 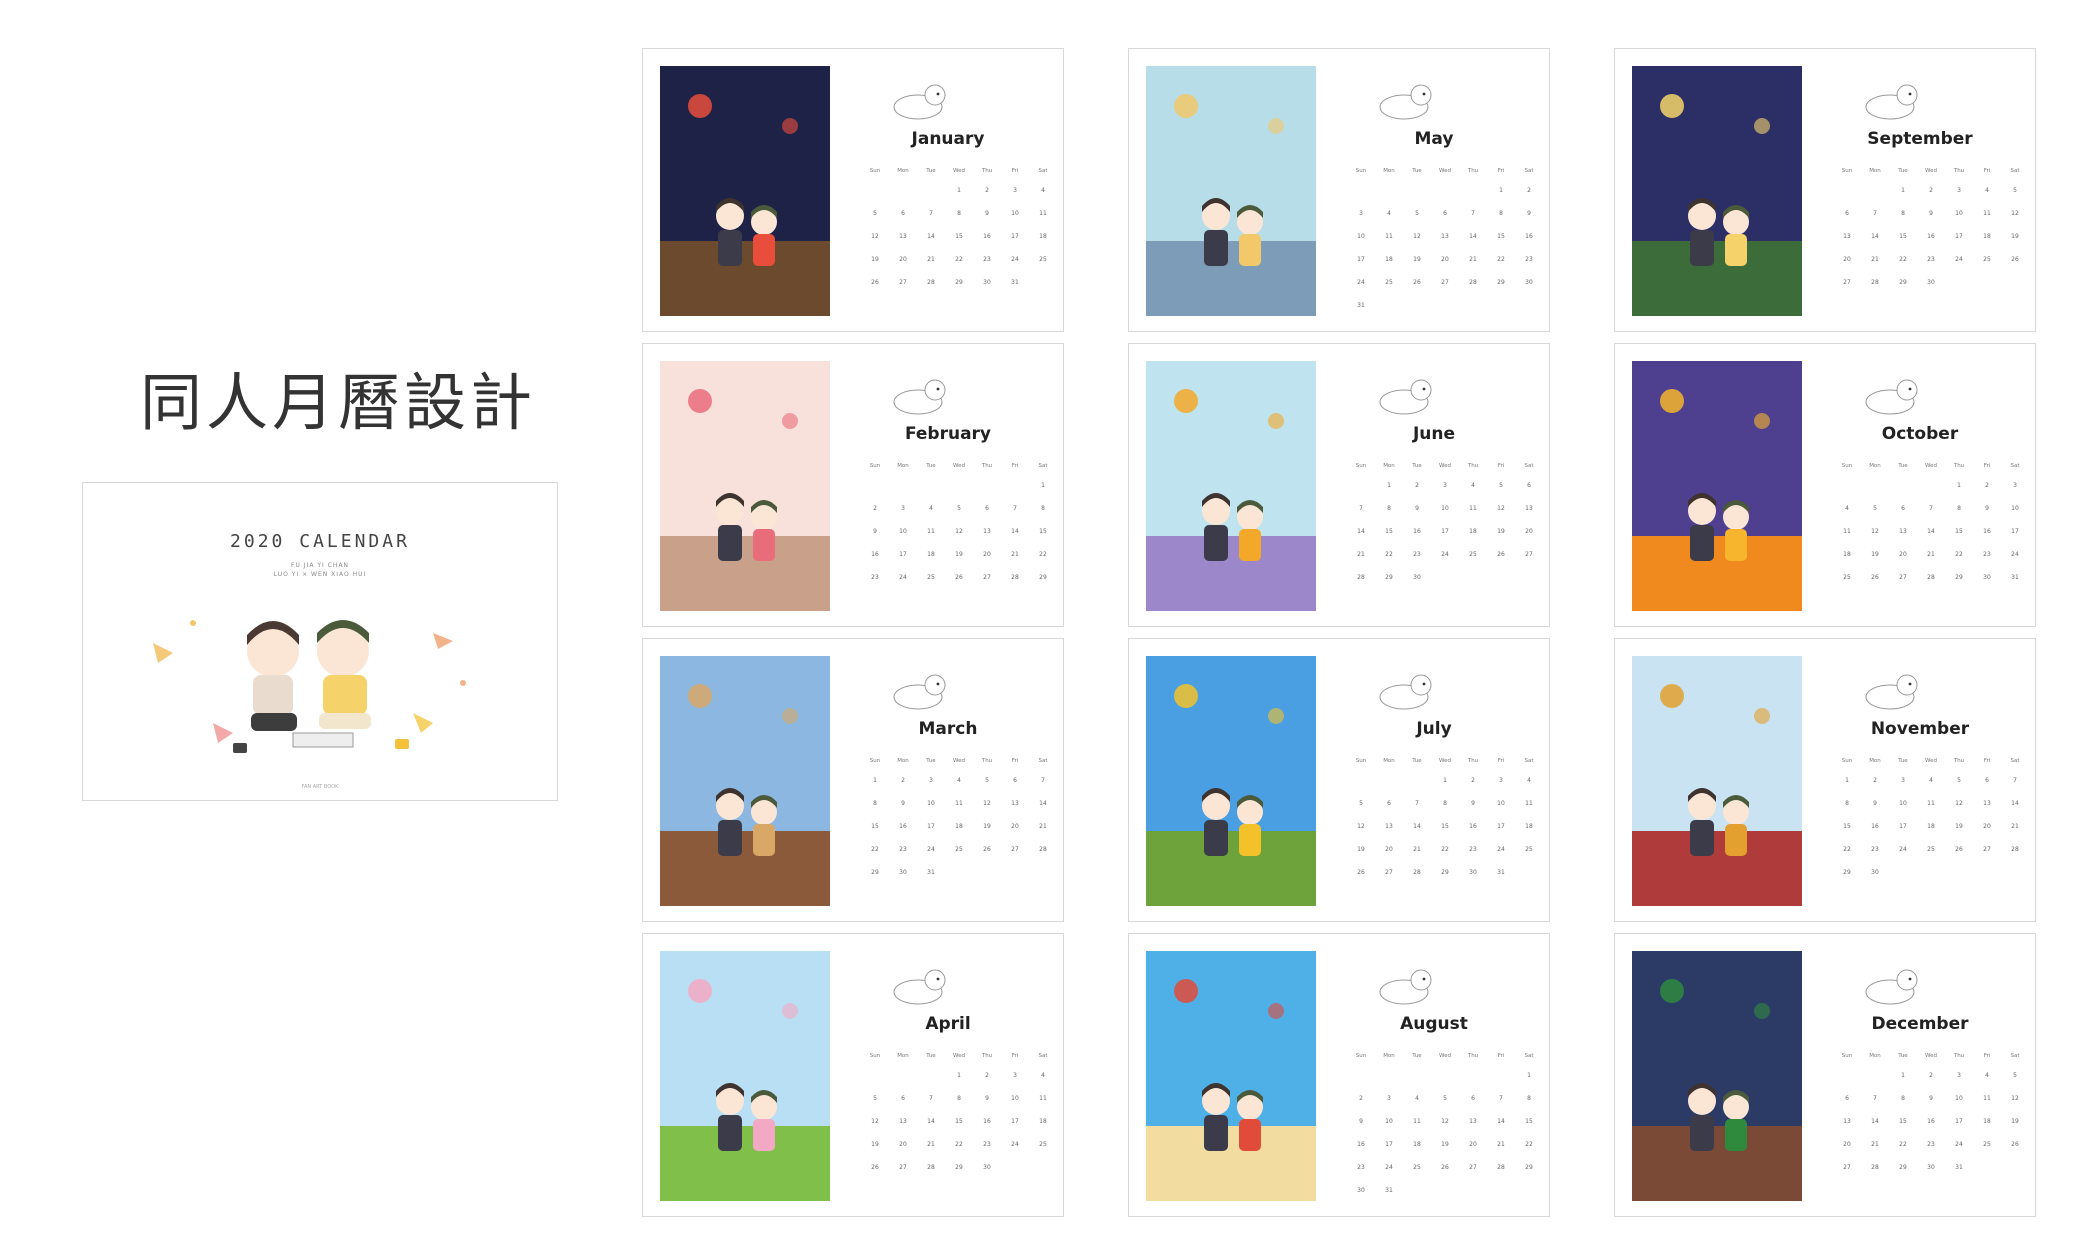 What do you see at coordinates (320, 565) in the screenshot?
I see `cover-subtitle-1: FU JIA YI CHAN` at bounding box center [320, 565].